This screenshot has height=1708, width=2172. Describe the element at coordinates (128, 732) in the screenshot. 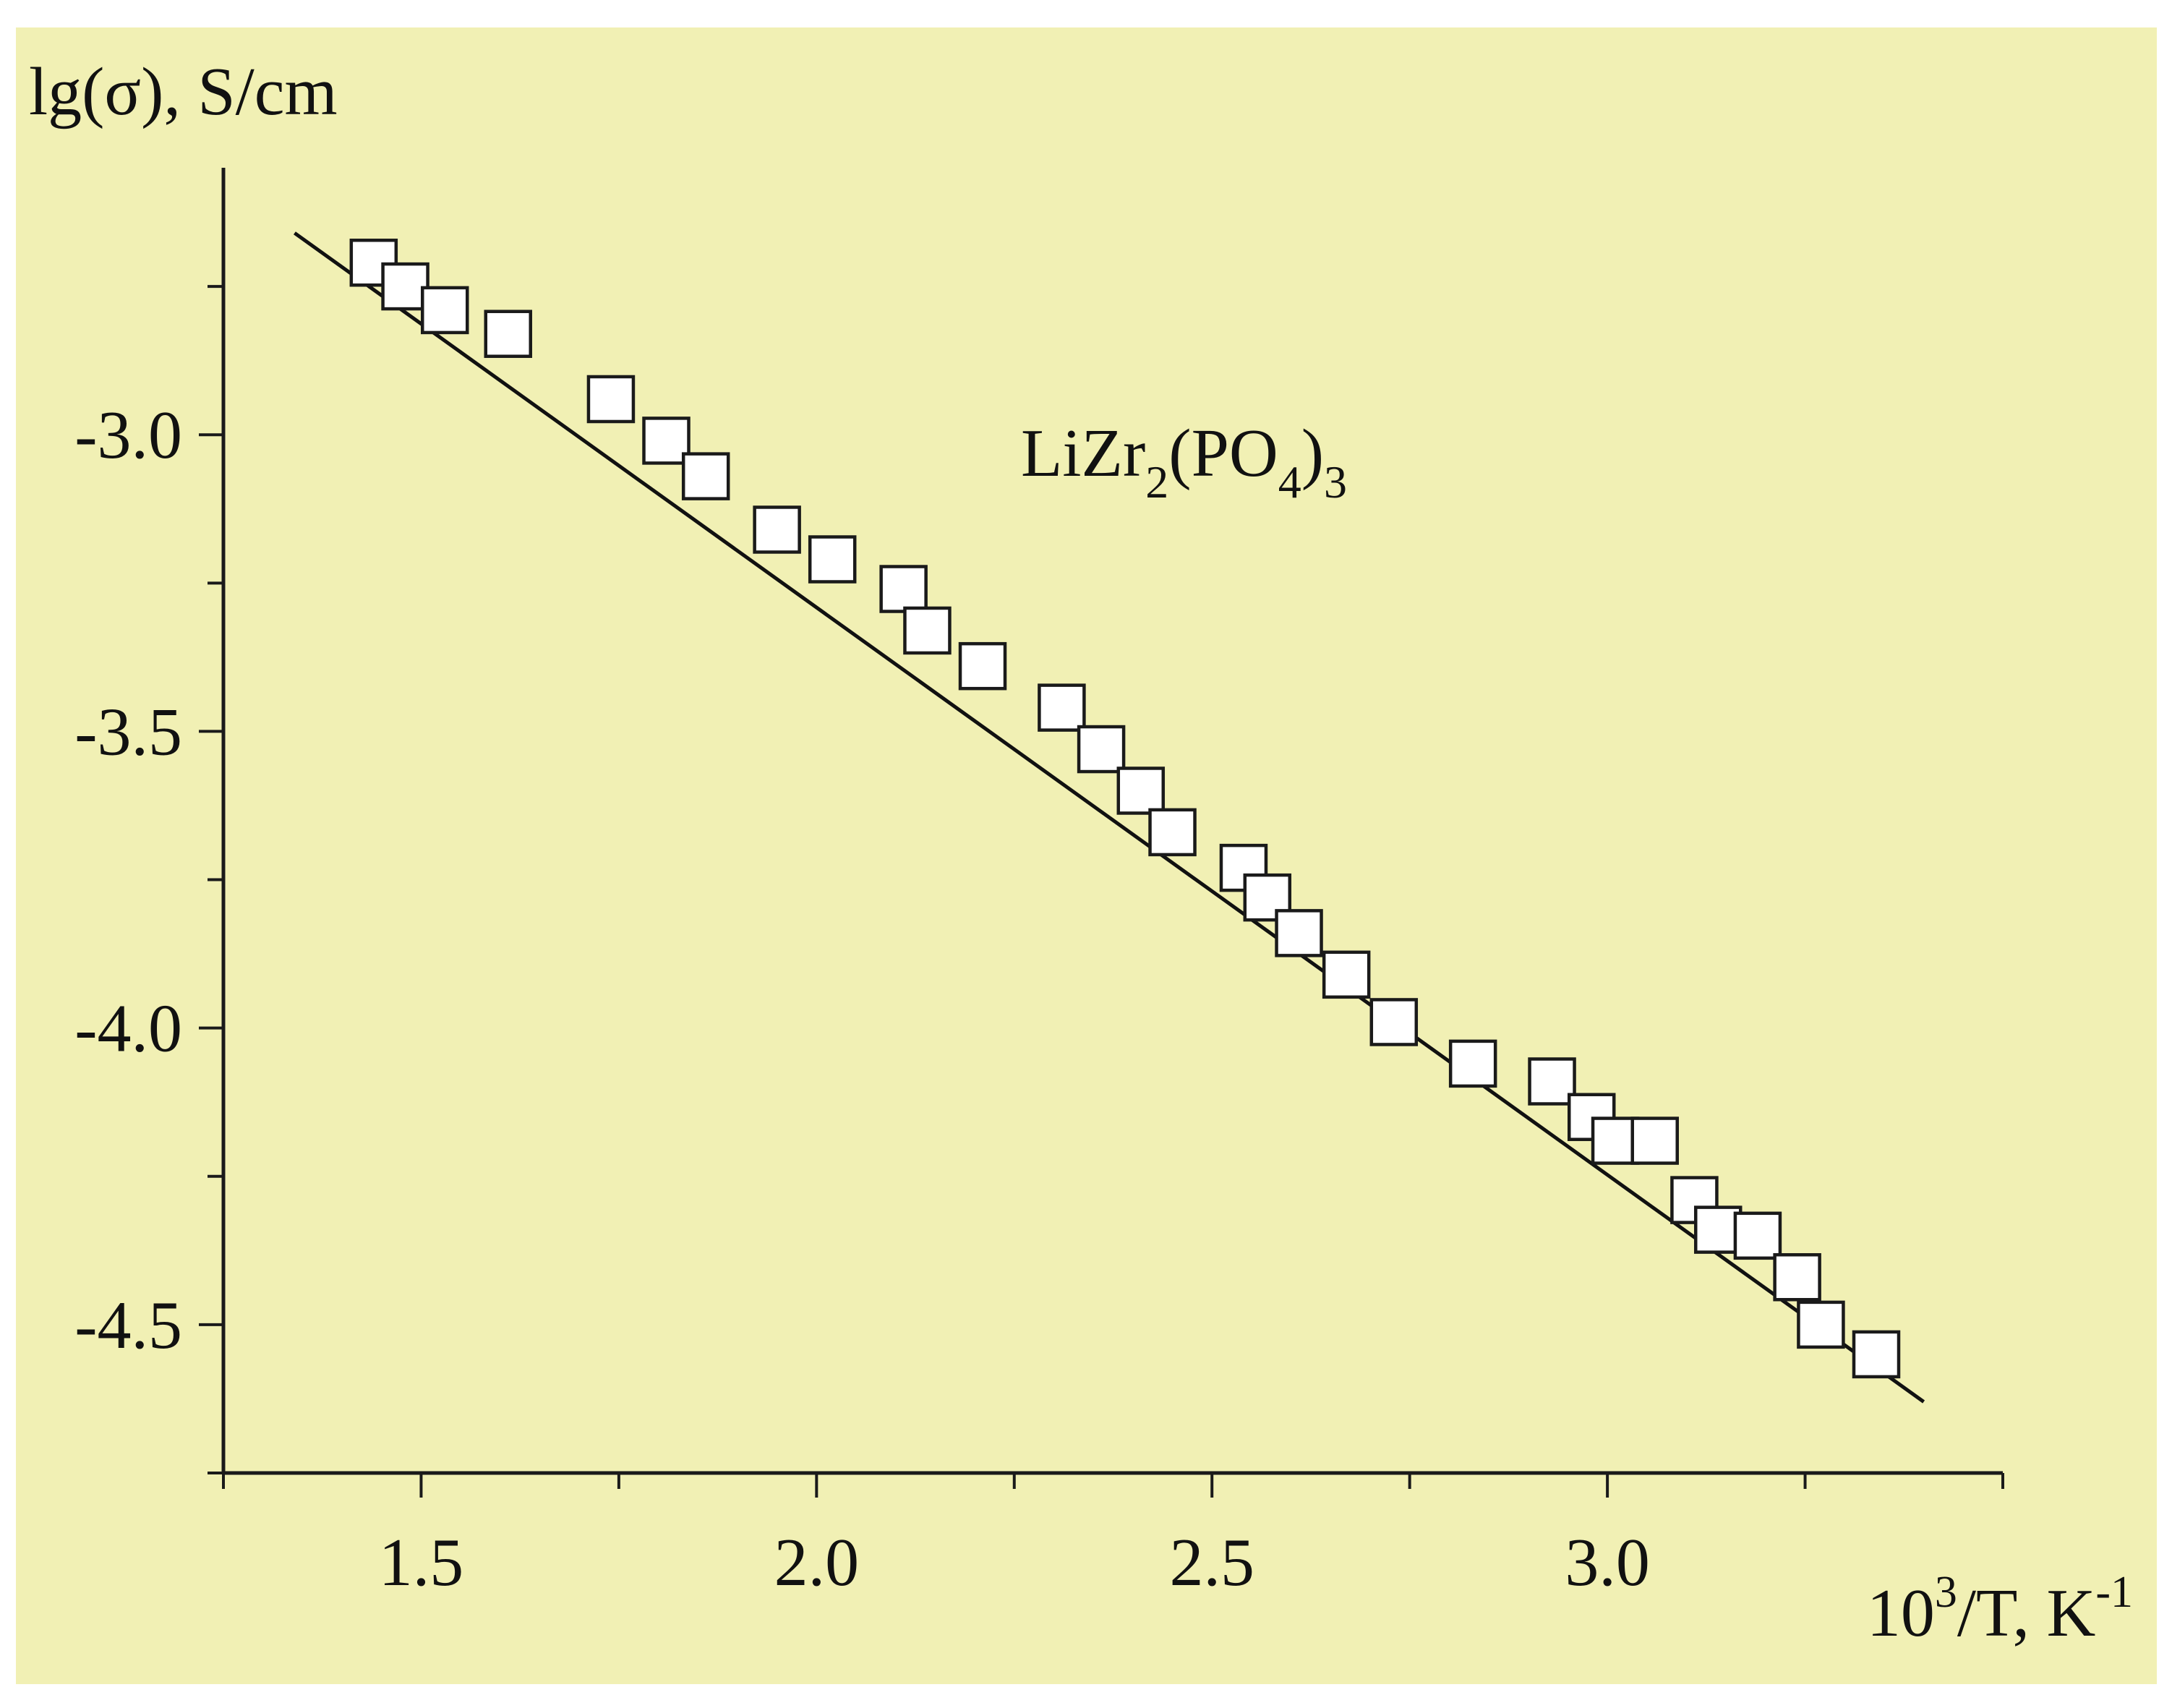

I see `y-tick-label: -3.5` at that location.